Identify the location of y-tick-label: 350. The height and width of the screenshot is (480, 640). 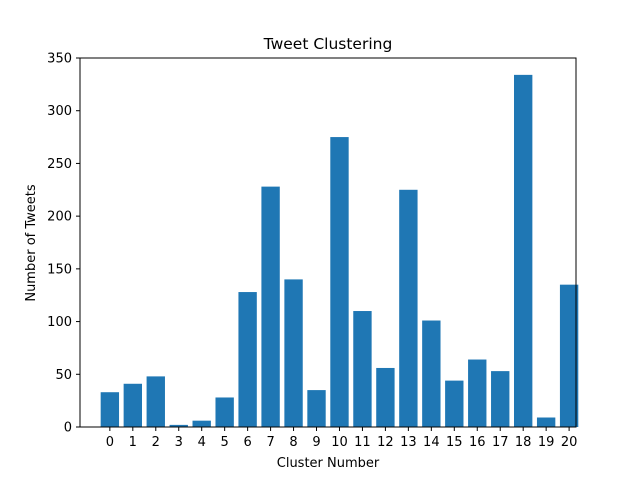
(59, 59).